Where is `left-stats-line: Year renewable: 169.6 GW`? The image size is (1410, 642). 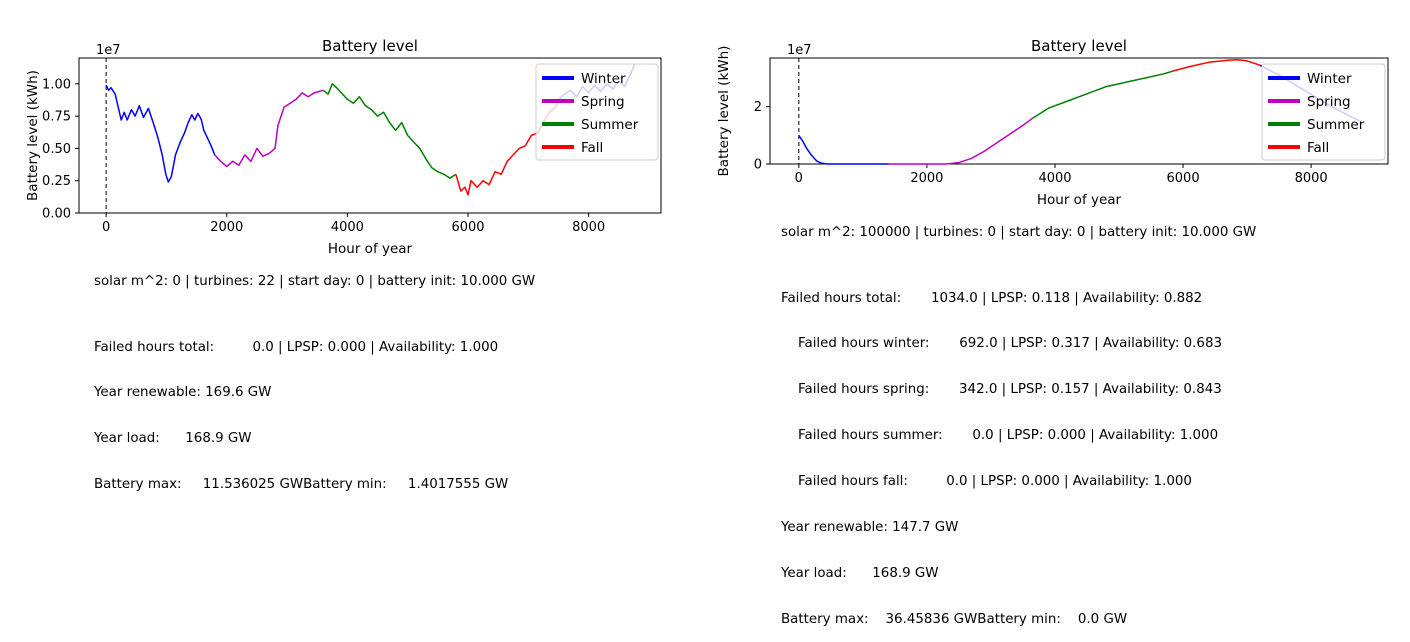 left-stats-line: Year renewable: 169.6 GW is located at coordinates (183, 393).